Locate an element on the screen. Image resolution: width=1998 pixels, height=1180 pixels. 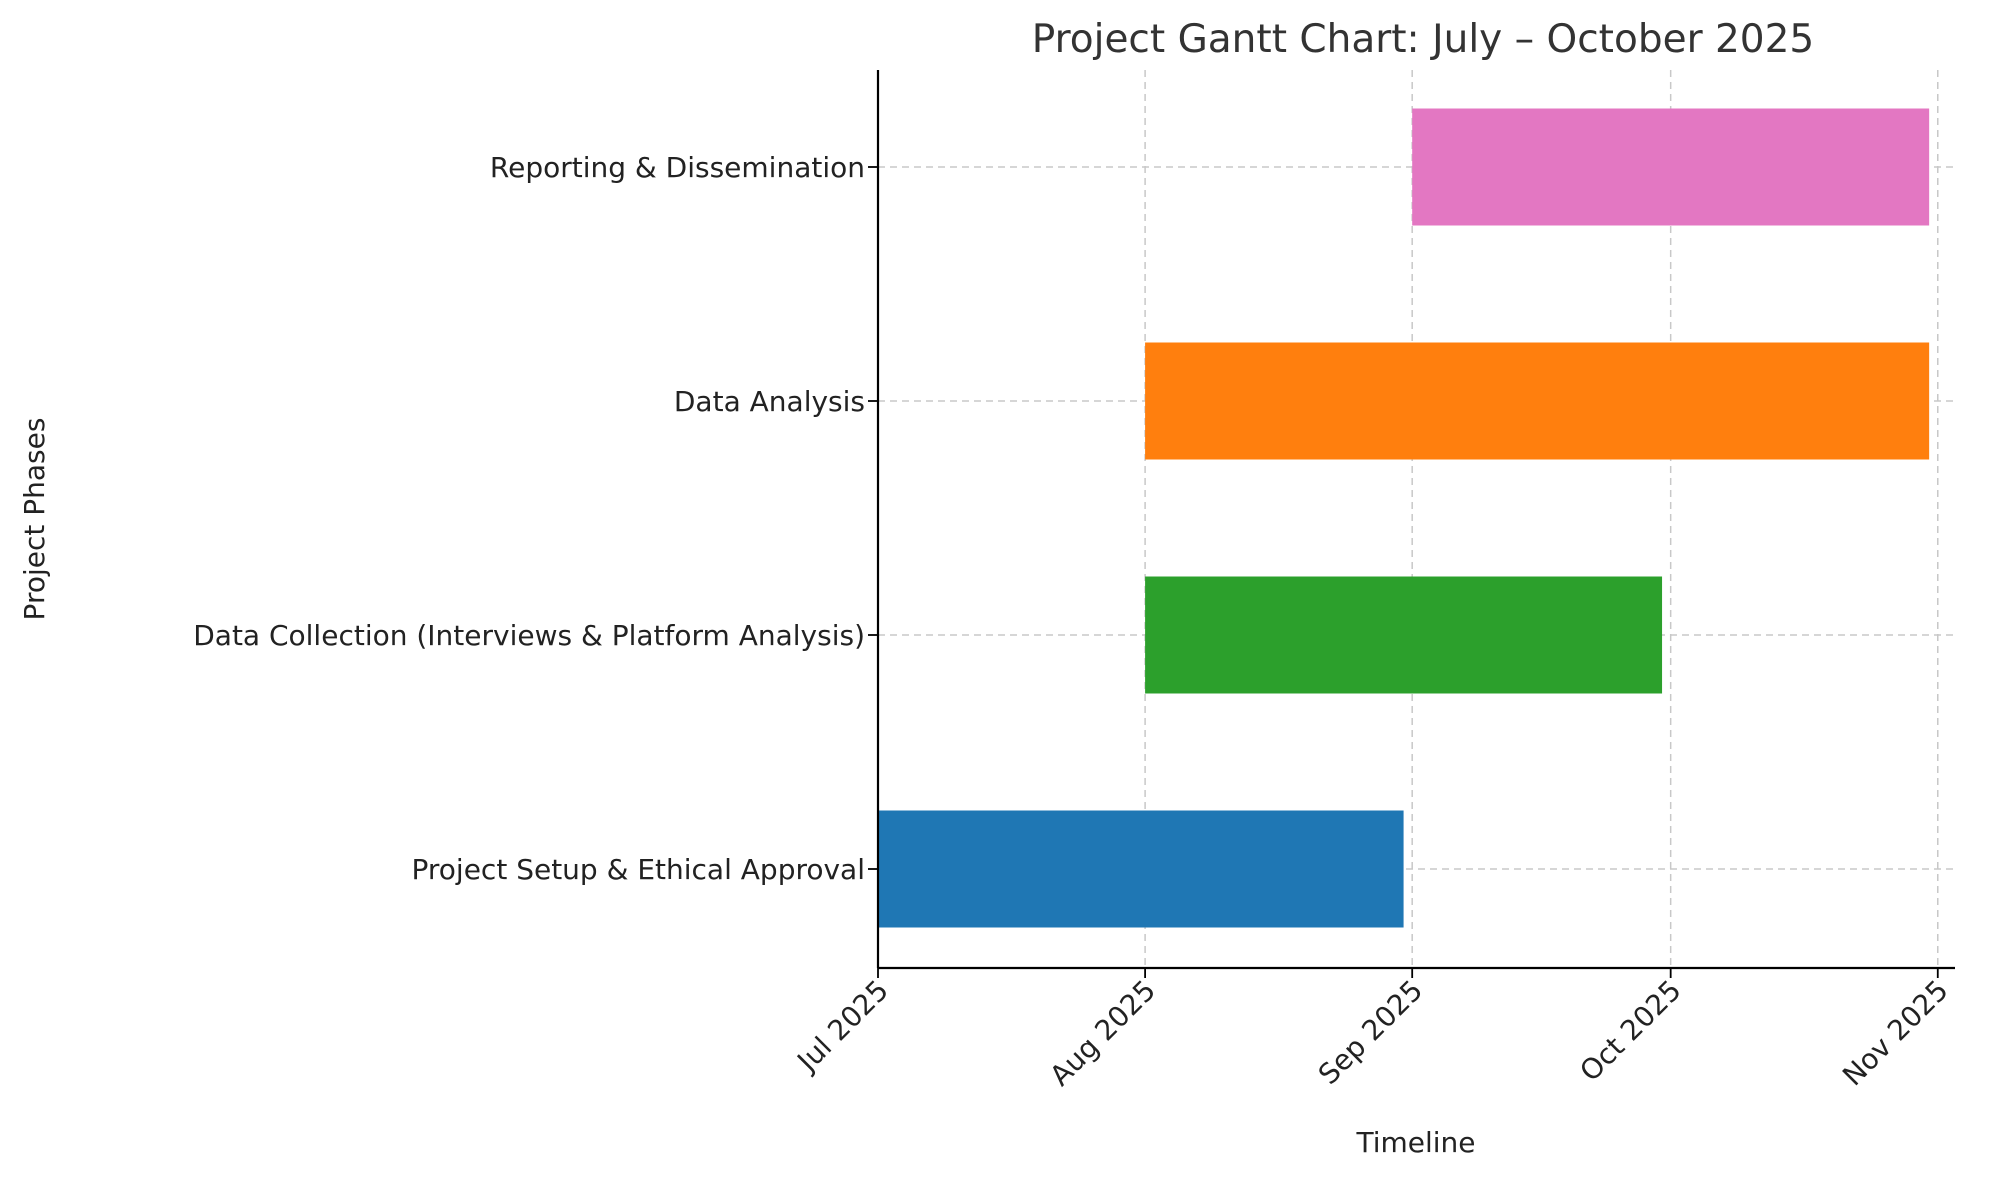
y-axis-label: Project Phases is located at coordinates (34, 519).